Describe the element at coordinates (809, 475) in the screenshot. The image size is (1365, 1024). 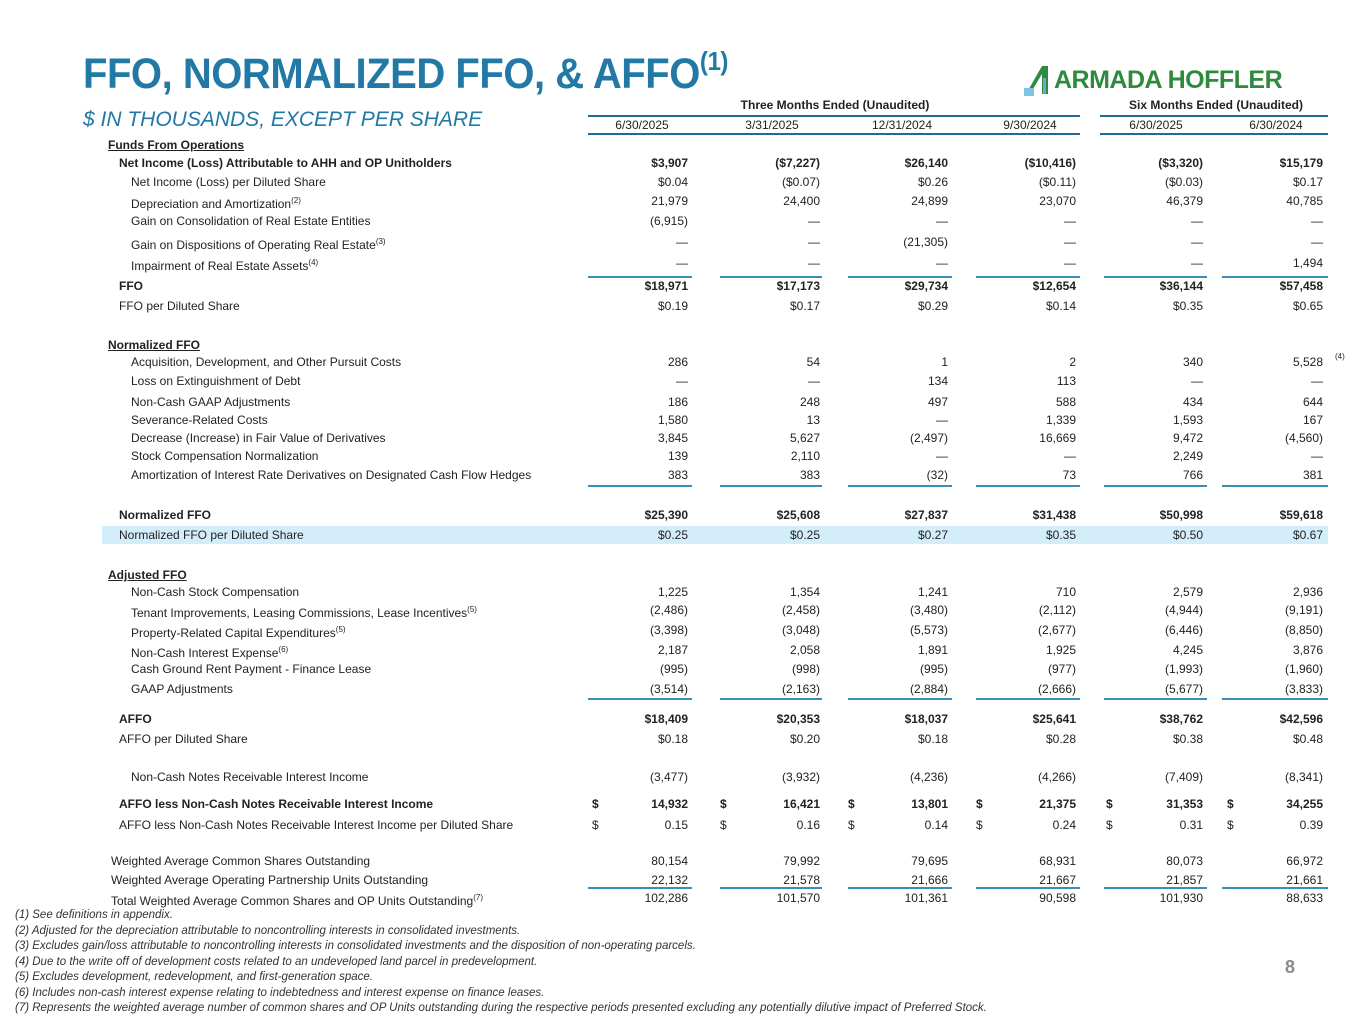
I see `cell-3-31-2025: 383` at that location.